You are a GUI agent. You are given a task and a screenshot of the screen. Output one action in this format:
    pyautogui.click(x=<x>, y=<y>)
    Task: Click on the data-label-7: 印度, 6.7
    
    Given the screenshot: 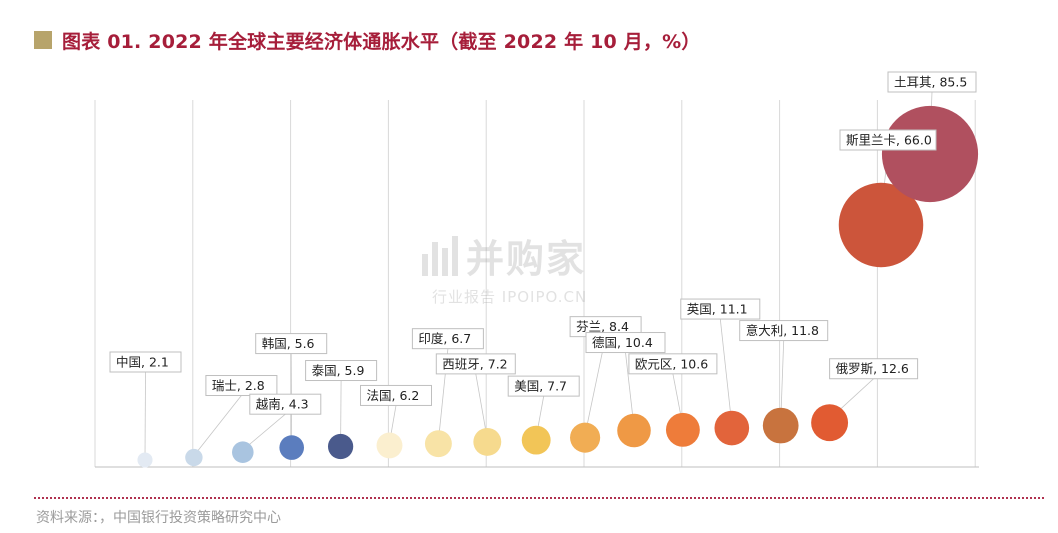 What is the action you would take?
    pyautogui.click(x=444, y=338)
    